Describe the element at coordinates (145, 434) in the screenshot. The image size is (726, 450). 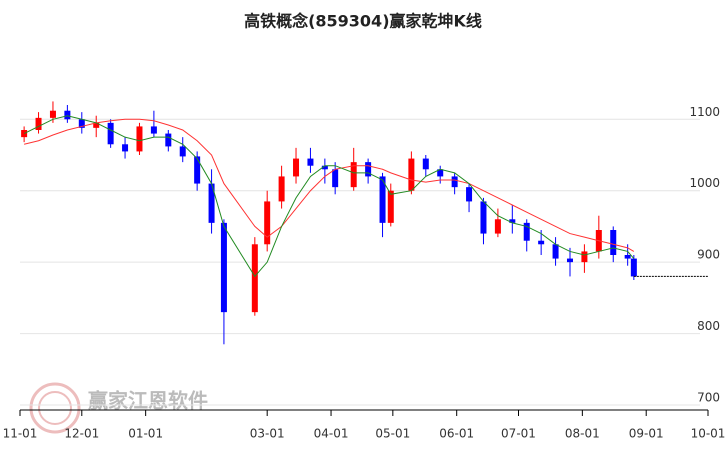
I see `x-tick-label: 01-01` at that location.